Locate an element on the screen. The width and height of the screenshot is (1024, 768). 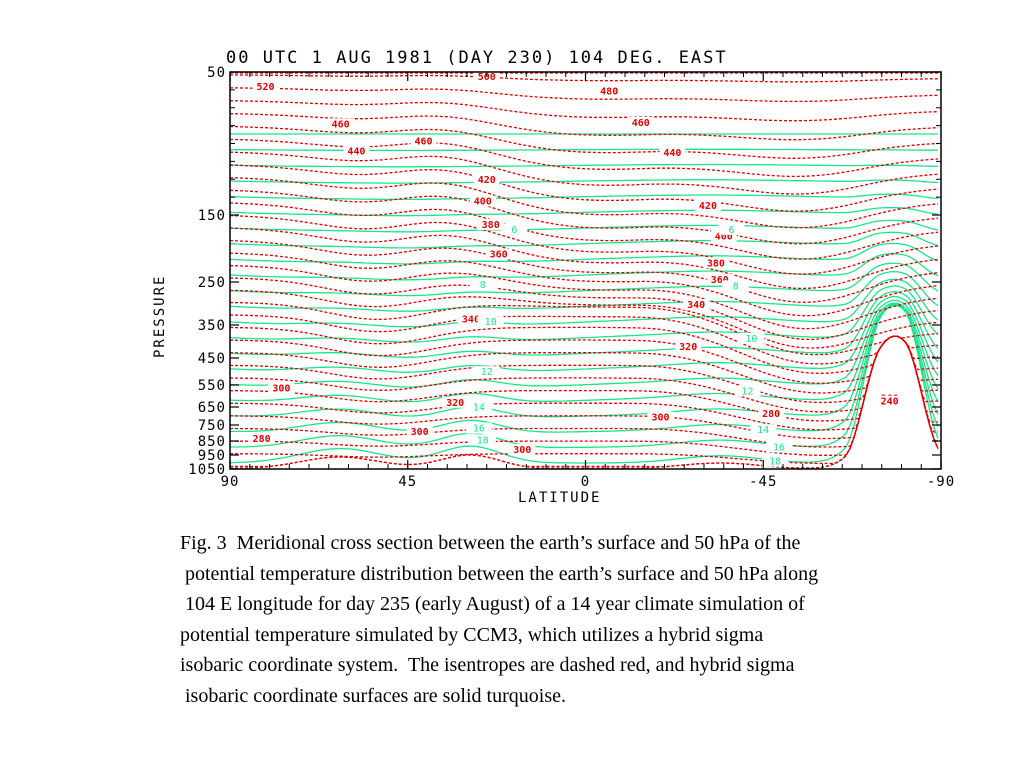
isentrope-label: 460 is located at coordinates (641, 123).